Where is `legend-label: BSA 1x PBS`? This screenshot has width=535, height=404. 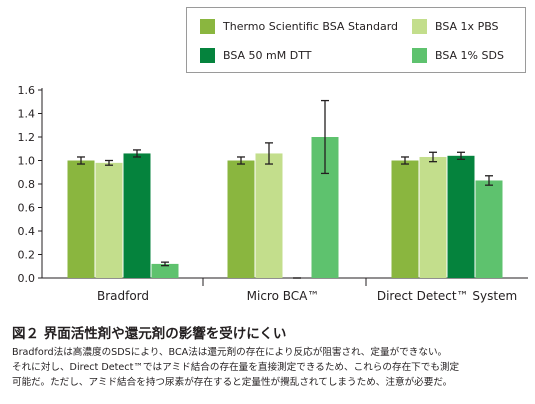
legend-label: BSA 1x PBS is located at coordinates (467, 26).